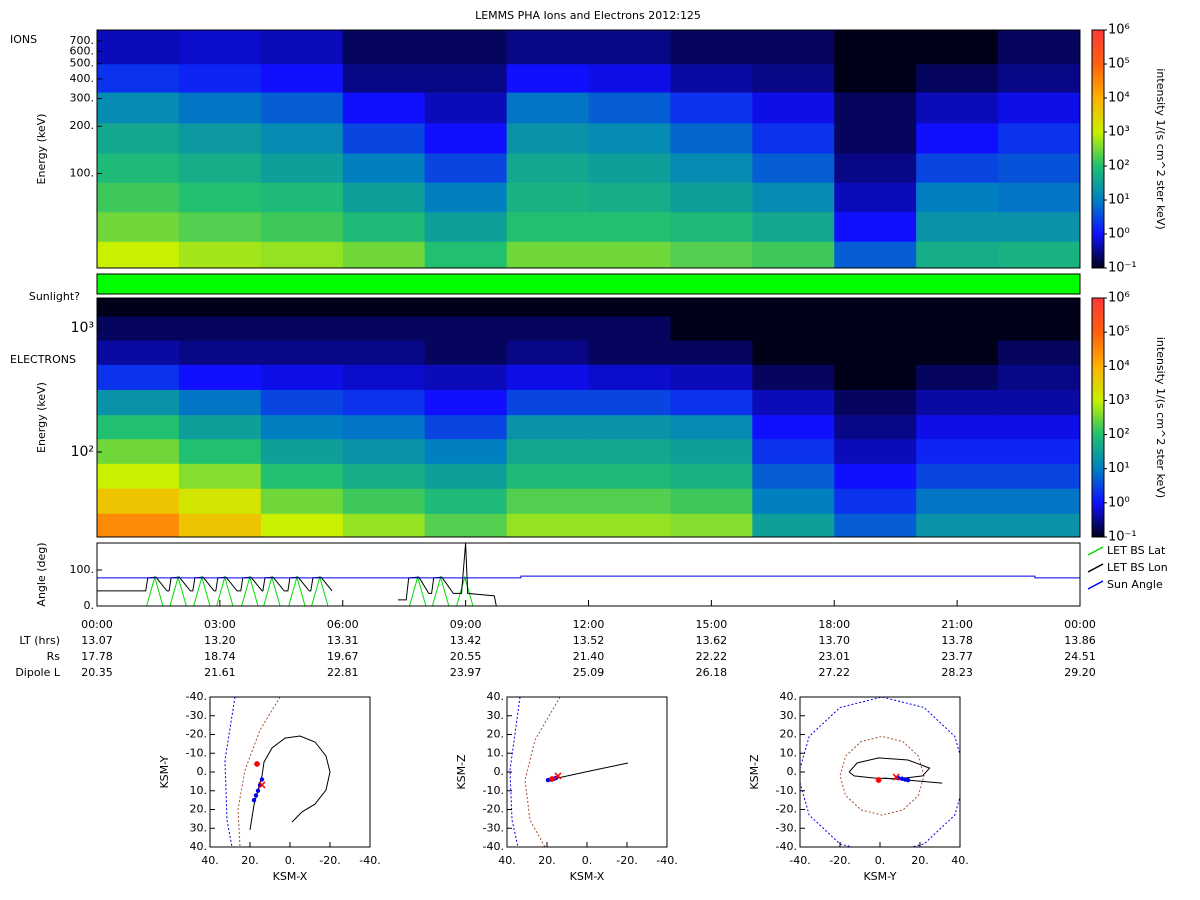  Describe the element at coordinates (712, 640) in the screenshot. I see `ephemeris-value: 13.62` at that location.